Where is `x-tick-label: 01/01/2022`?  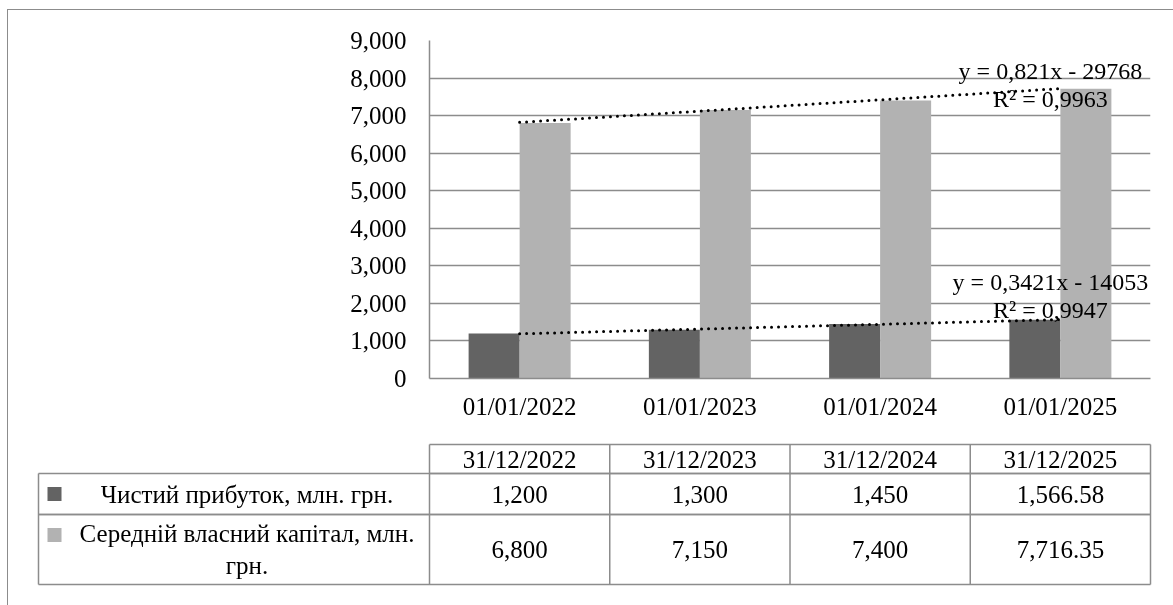 x-tick-label: 01/01/2022 is located at coordinates (519, 406).